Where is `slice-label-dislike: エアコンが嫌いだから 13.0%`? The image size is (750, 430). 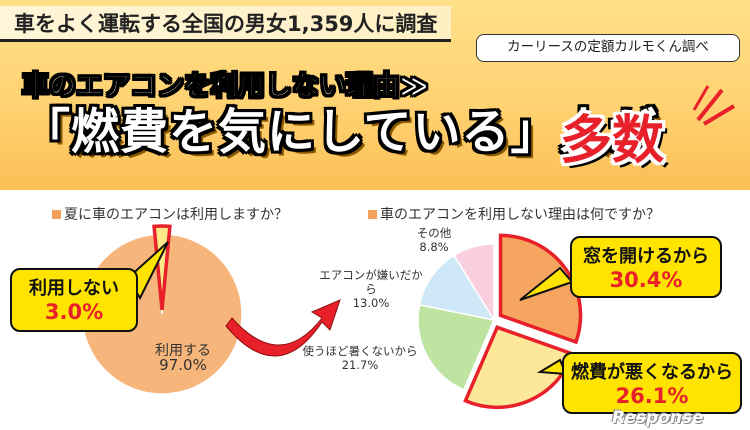 slice-label-dislike: エアコンが嫌いだから 13.0% is located at coordinates (371, 289).